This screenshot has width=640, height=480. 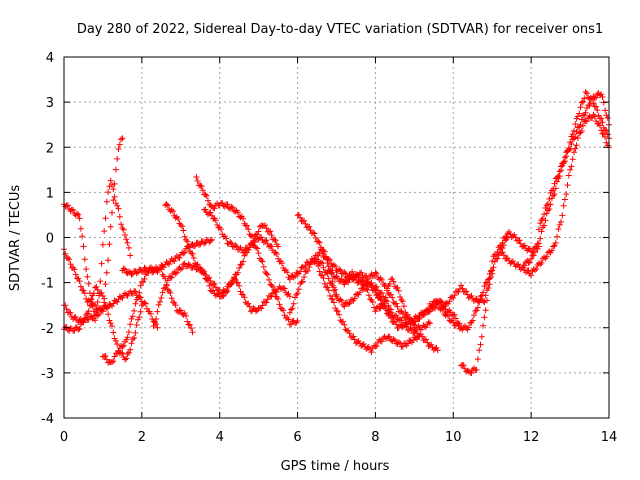 I want to click on series-sat-i, so click(x=247, y=251).